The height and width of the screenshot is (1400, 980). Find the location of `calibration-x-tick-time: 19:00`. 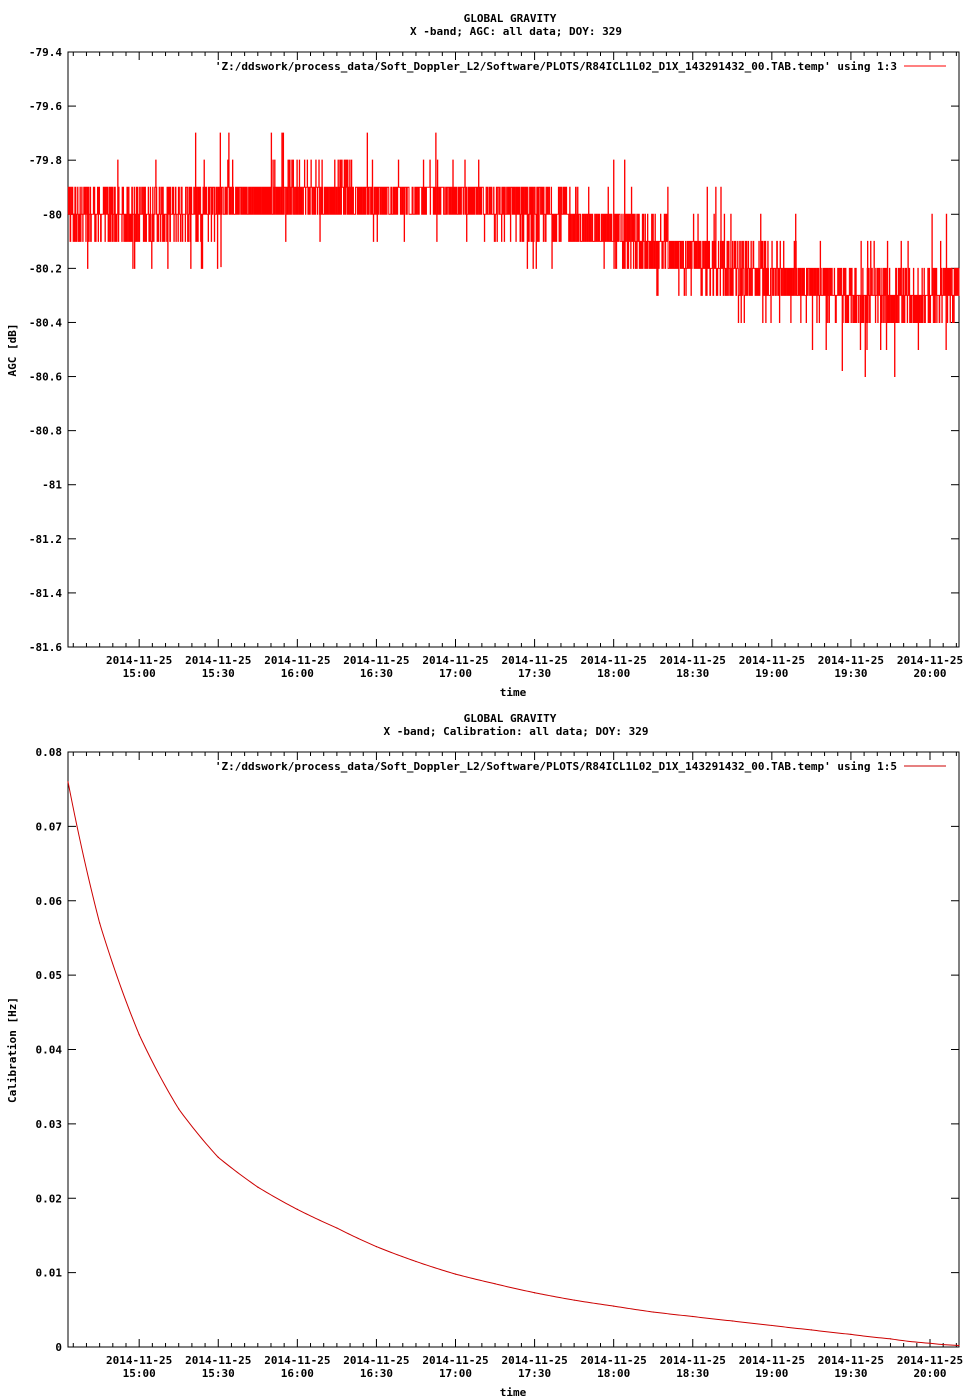

calibration-x-tick-time: 19:00 is located at coordinates (771, 1373).